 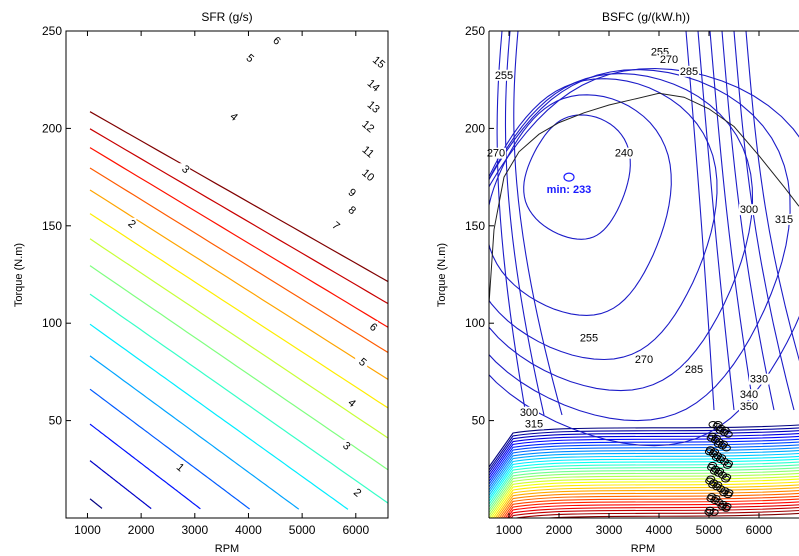 What do you see at coordinates (609, 530) in the screenshot?
I see `bsfc-x-tick-label-2: 3000` at bounding box center [609, 530].